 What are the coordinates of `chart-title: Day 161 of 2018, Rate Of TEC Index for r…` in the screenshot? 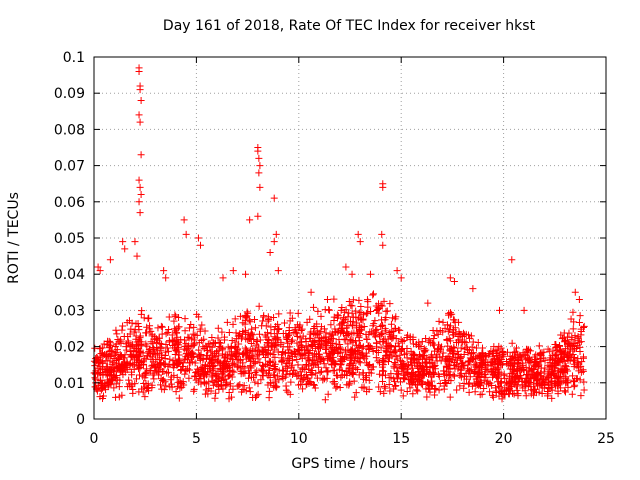 It's located at (349, 26).